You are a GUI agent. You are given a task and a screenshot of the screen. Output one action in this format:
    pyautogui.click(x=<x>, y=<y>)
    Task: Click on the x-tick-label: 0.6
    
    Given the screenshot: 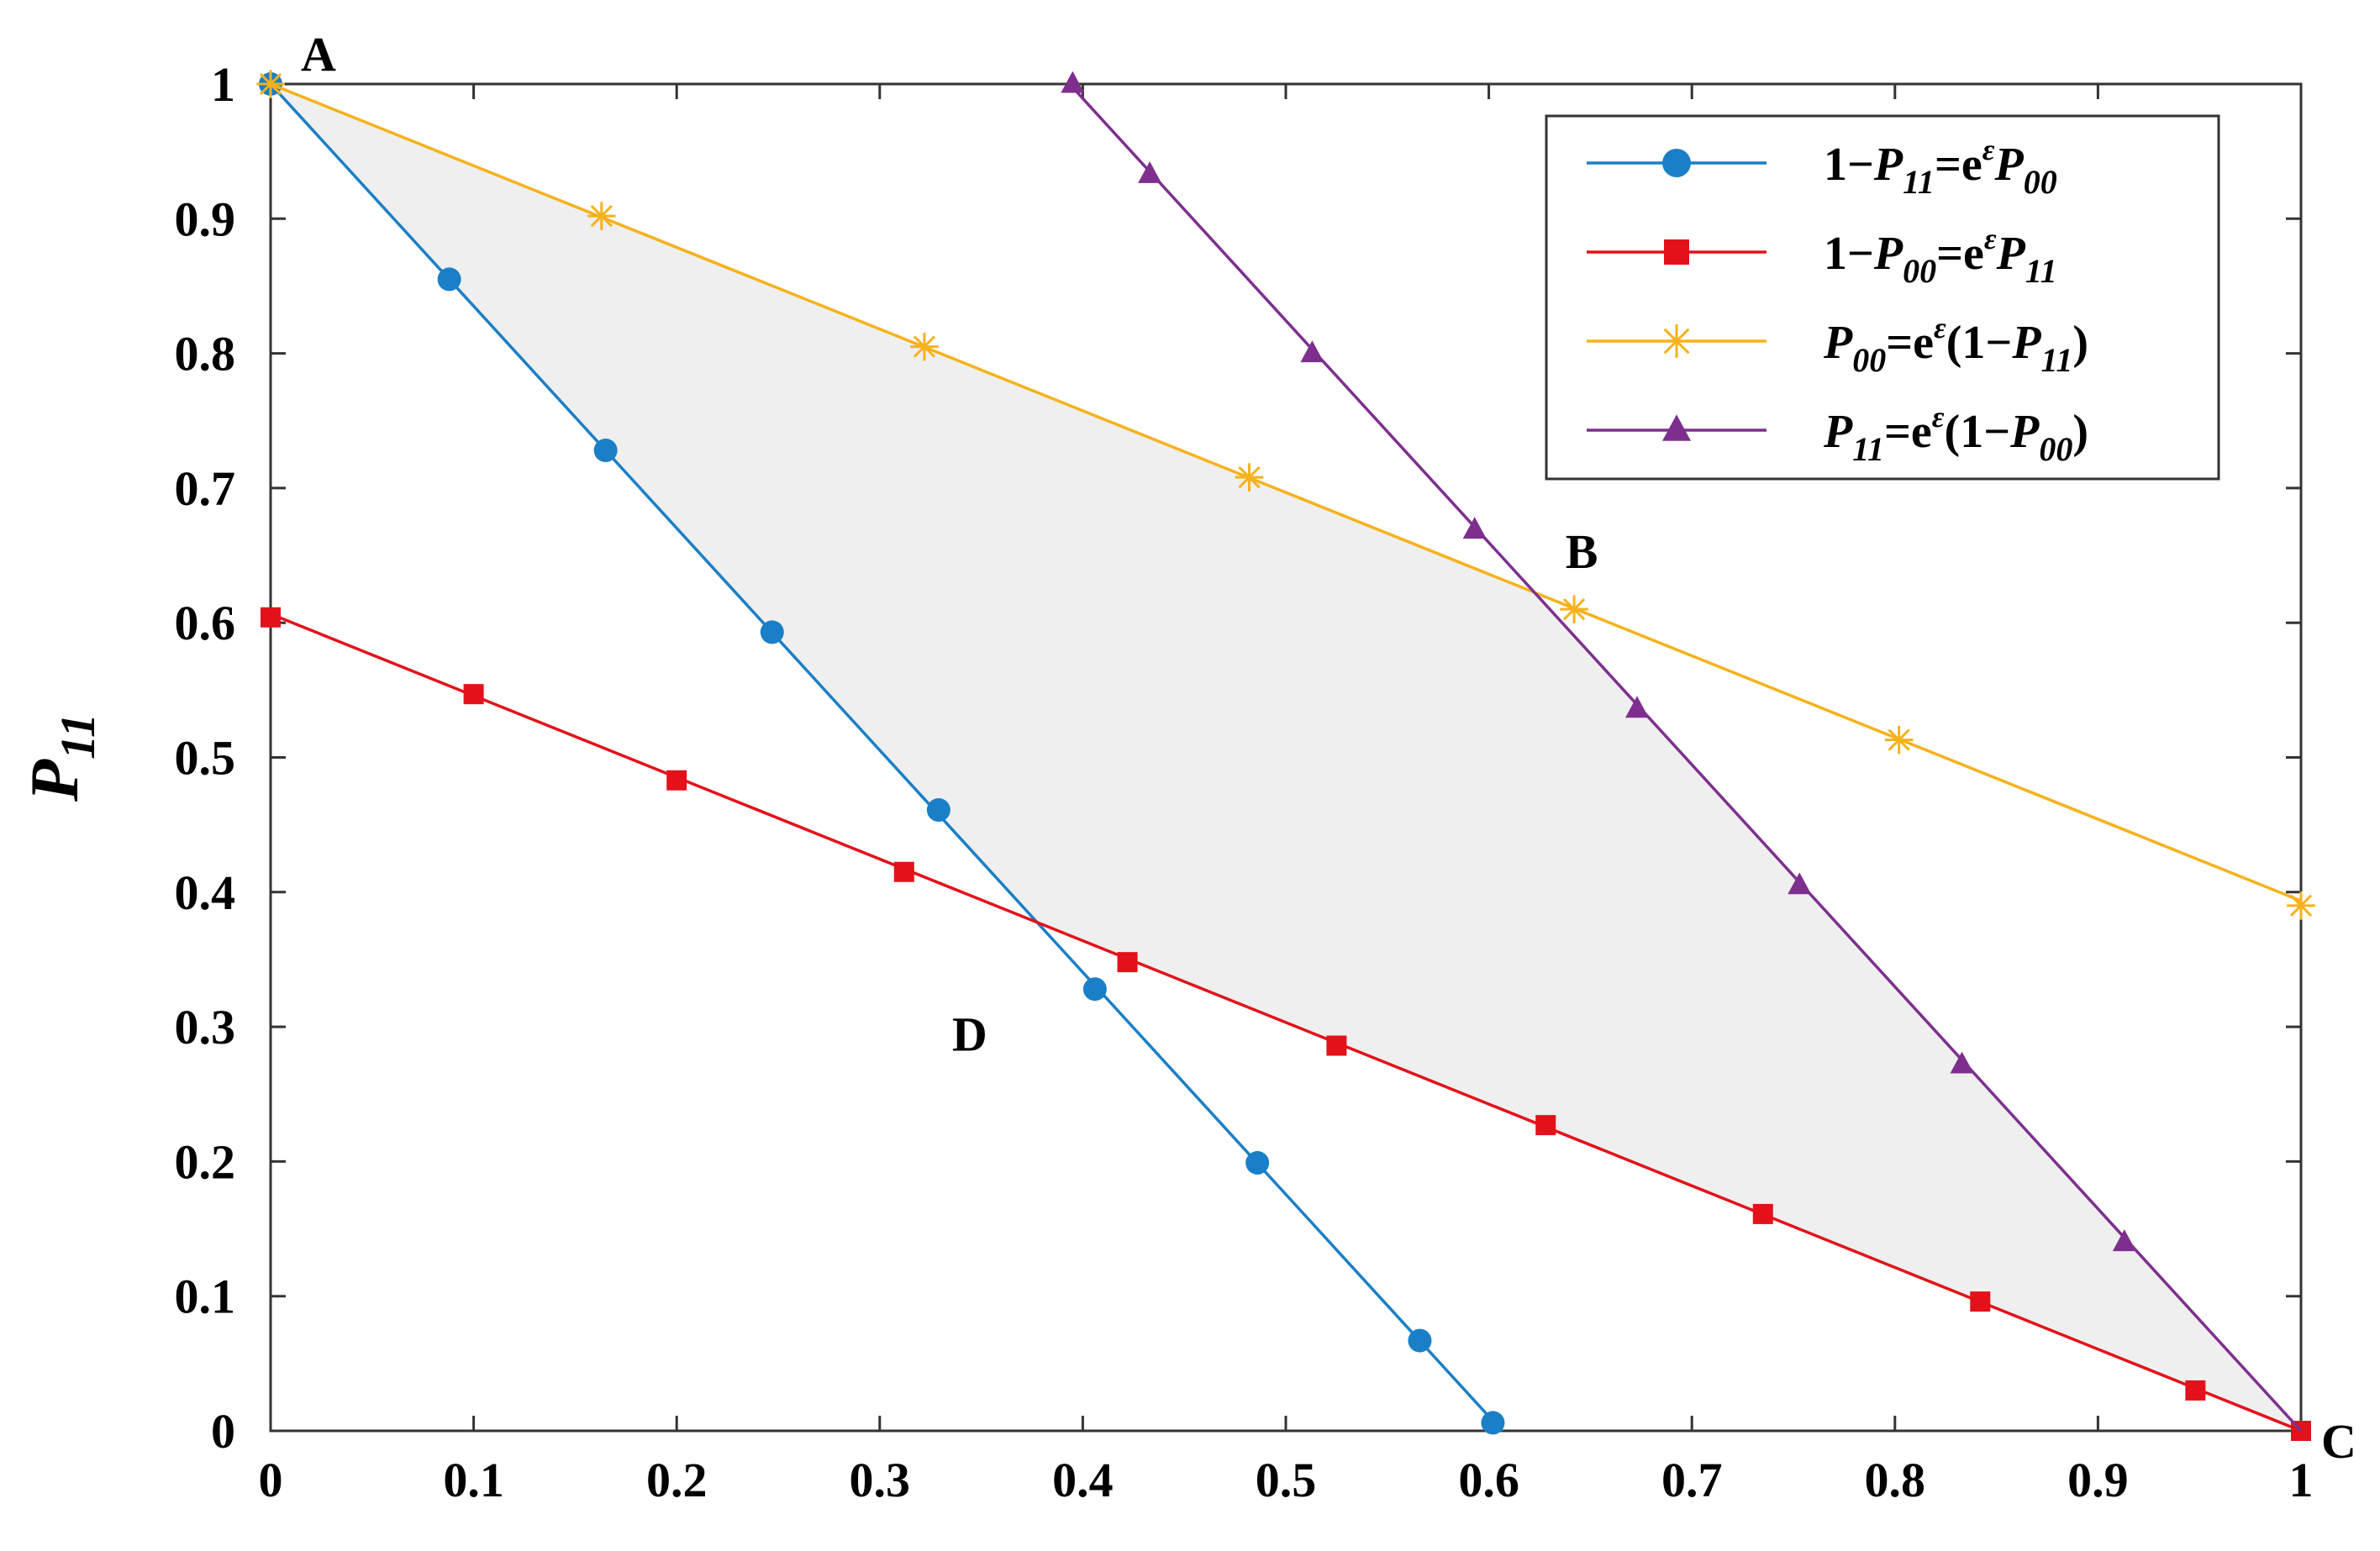 What is the action you would take?
    pyautogui.click(x=1488, y=1480)
    